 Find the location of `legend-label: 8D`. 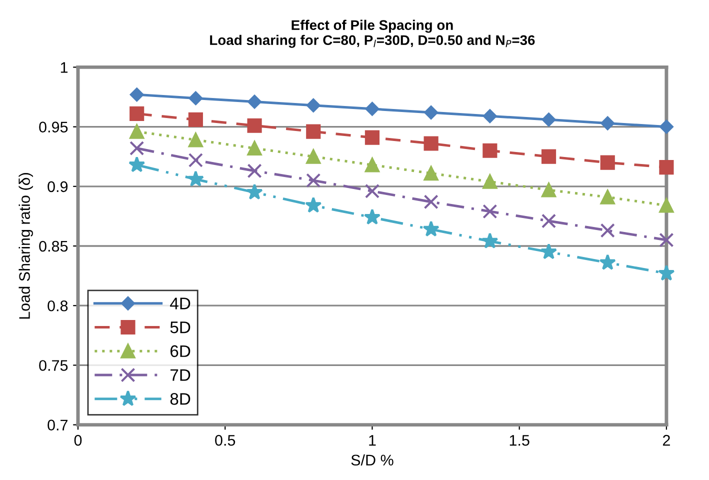

legend-label: 8D is located at coordinates (180, 399).